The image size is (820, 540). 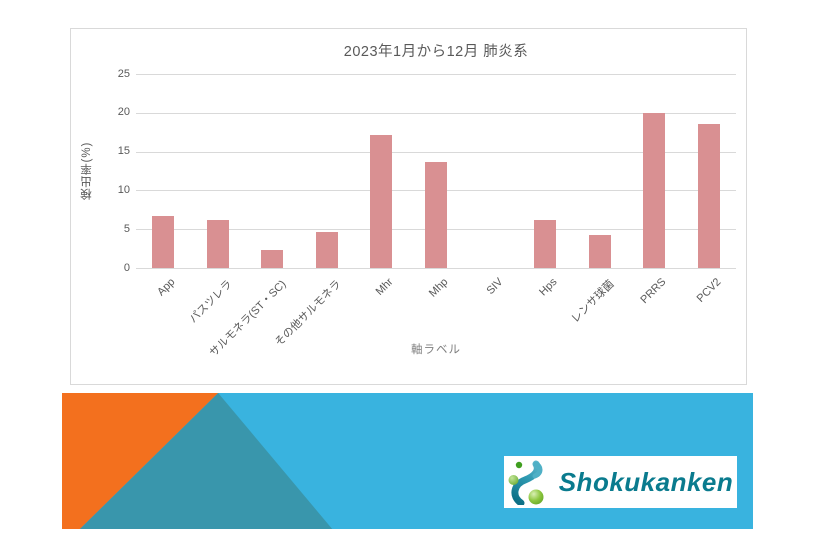 I want to click on bar-Mhp, so click(x=436, y=214).